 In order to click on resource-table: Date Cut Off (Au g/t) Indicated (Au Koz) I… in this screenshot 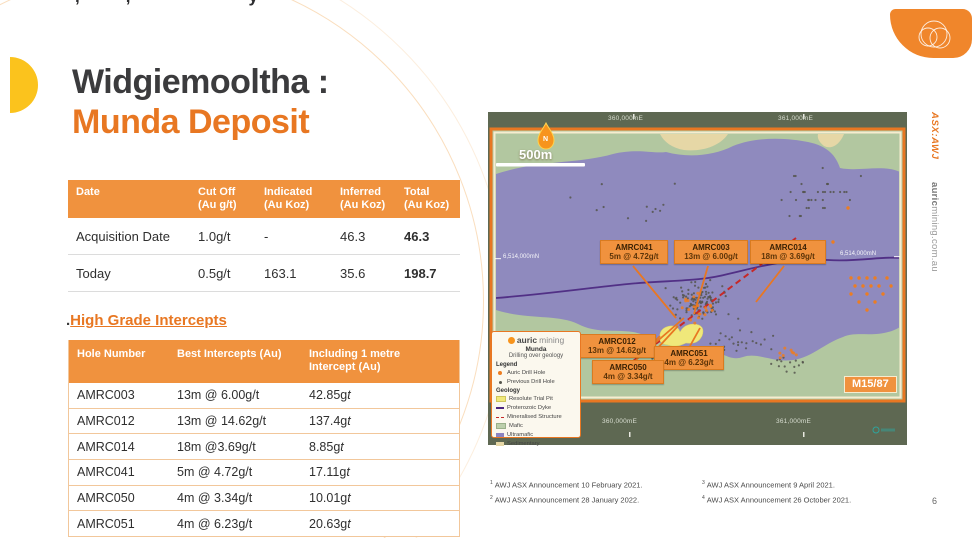, I will do `click(264, 236)`.